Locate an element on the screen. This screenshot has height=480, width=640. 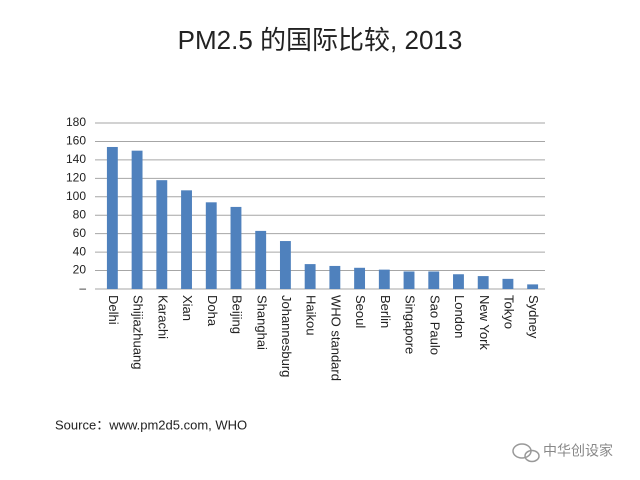
x-tick-label: Delhi is located at coordinates (113, 310).